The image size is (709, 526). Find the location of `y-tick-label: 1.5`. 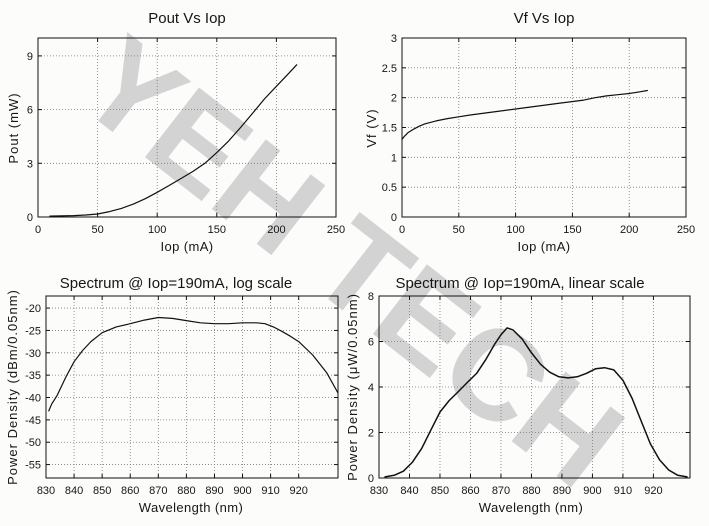

y-tick-label: 1.5 is located at coordinates (389, 129).